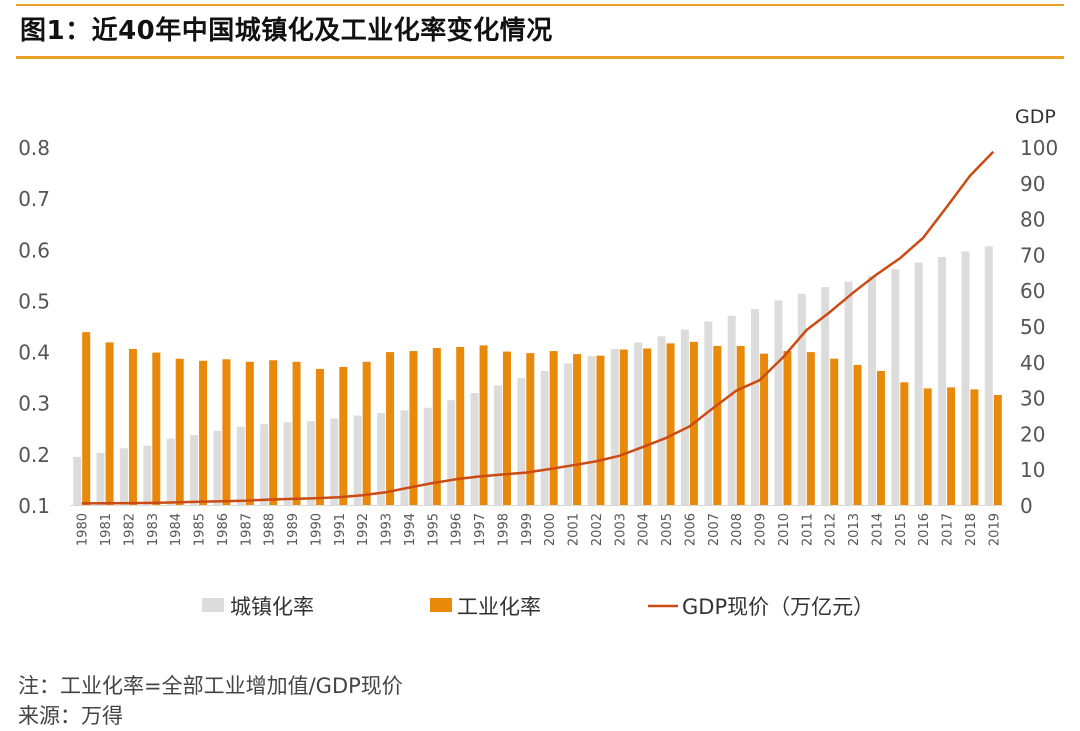 Image resolution: width=1080 pixels, height=731 pixels. Describe the element at coordinates (34, 455) in the screenshot. I see `y-left-tick-label: 0.2` at that location.